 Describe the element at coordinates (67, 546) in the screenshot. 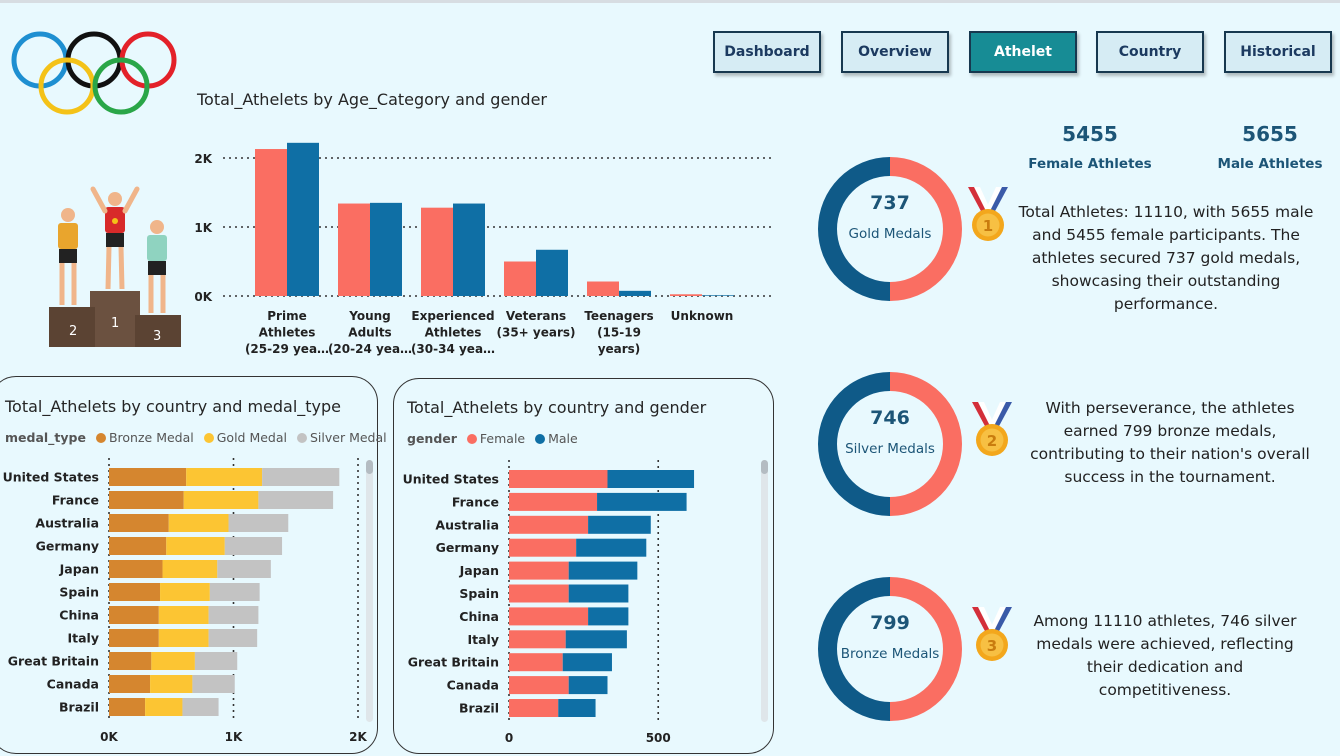

I see `country-label: Germany` at that location.